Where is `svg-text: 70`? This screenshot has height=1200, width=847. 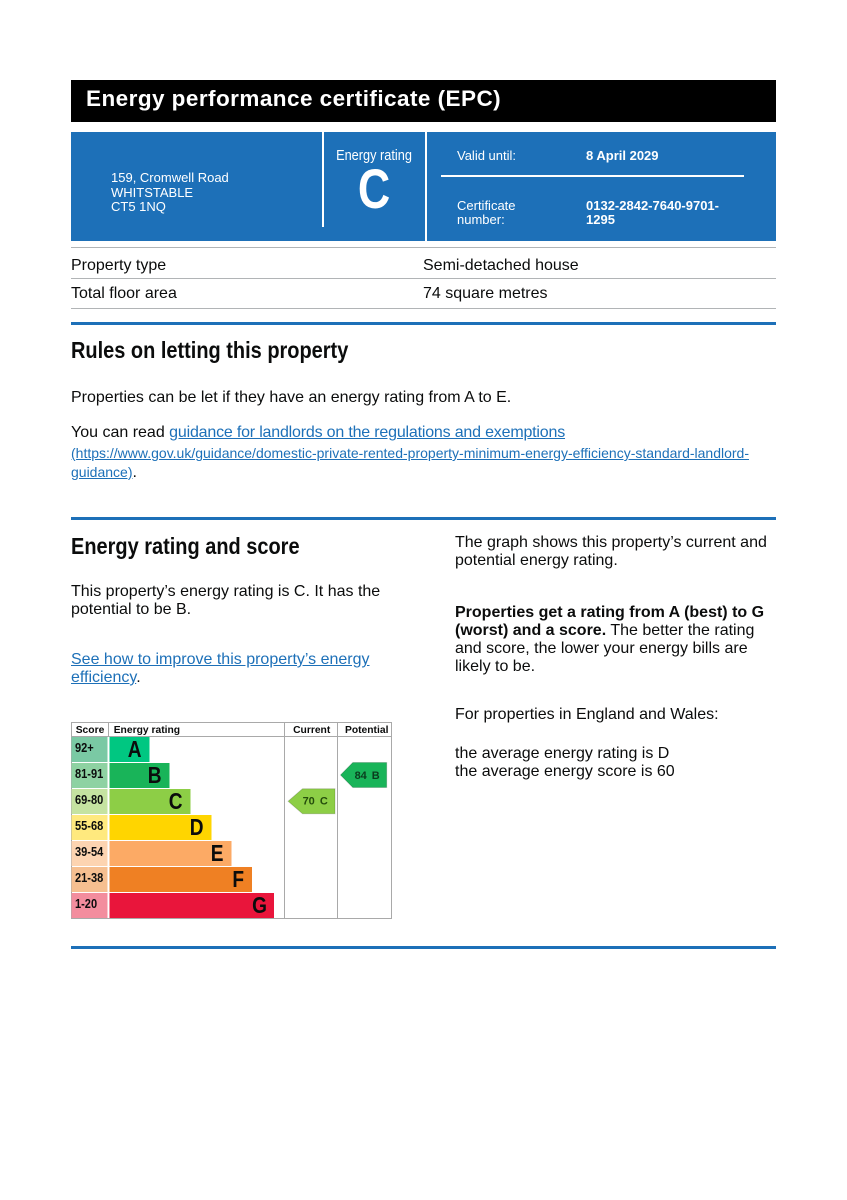
svg-text: 70 is located at coordinates (309, 802).